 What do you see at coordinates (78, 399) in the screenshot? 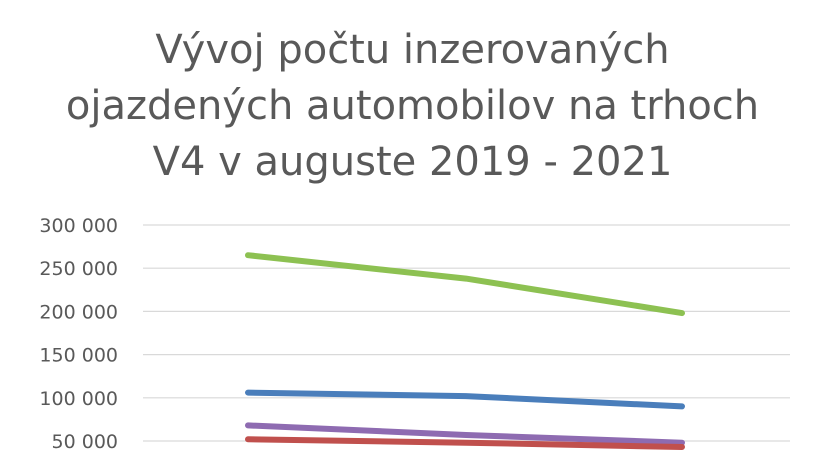
I see `y-tick-label: 100 000` at bounding box center [78, 399].